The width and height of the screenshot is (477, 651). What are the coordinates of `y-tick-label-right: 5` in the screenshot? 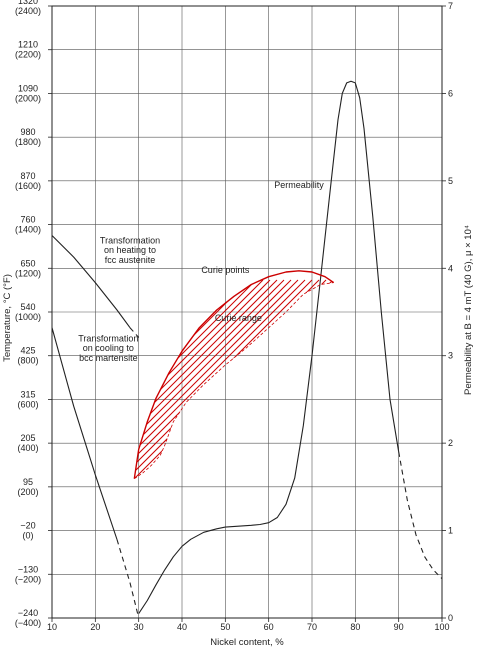 It's located at (450, 181).